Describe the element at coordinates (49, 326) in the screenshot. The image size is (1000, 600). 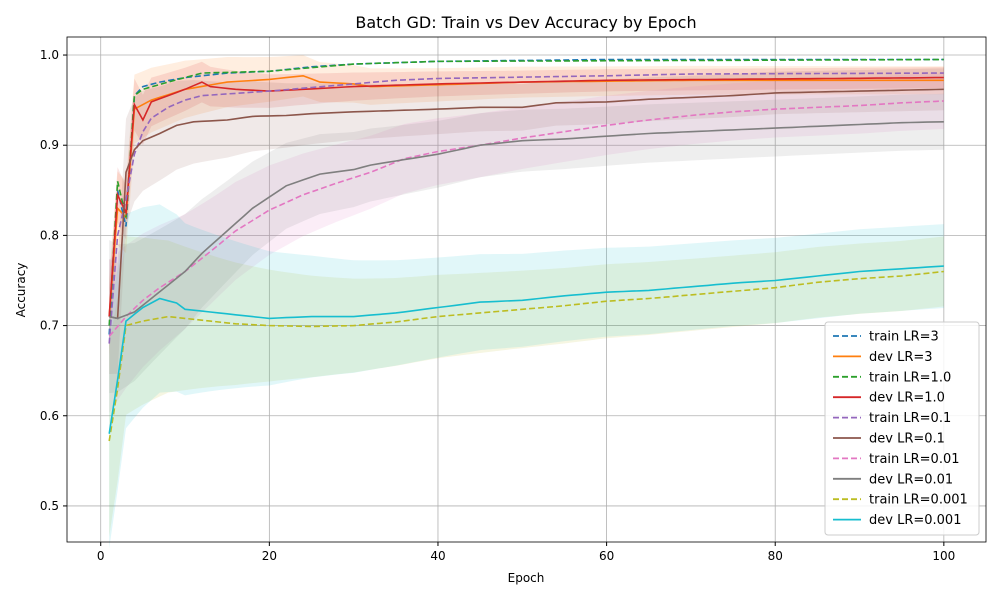
I see `y-tick-label: 0.7` at that location.